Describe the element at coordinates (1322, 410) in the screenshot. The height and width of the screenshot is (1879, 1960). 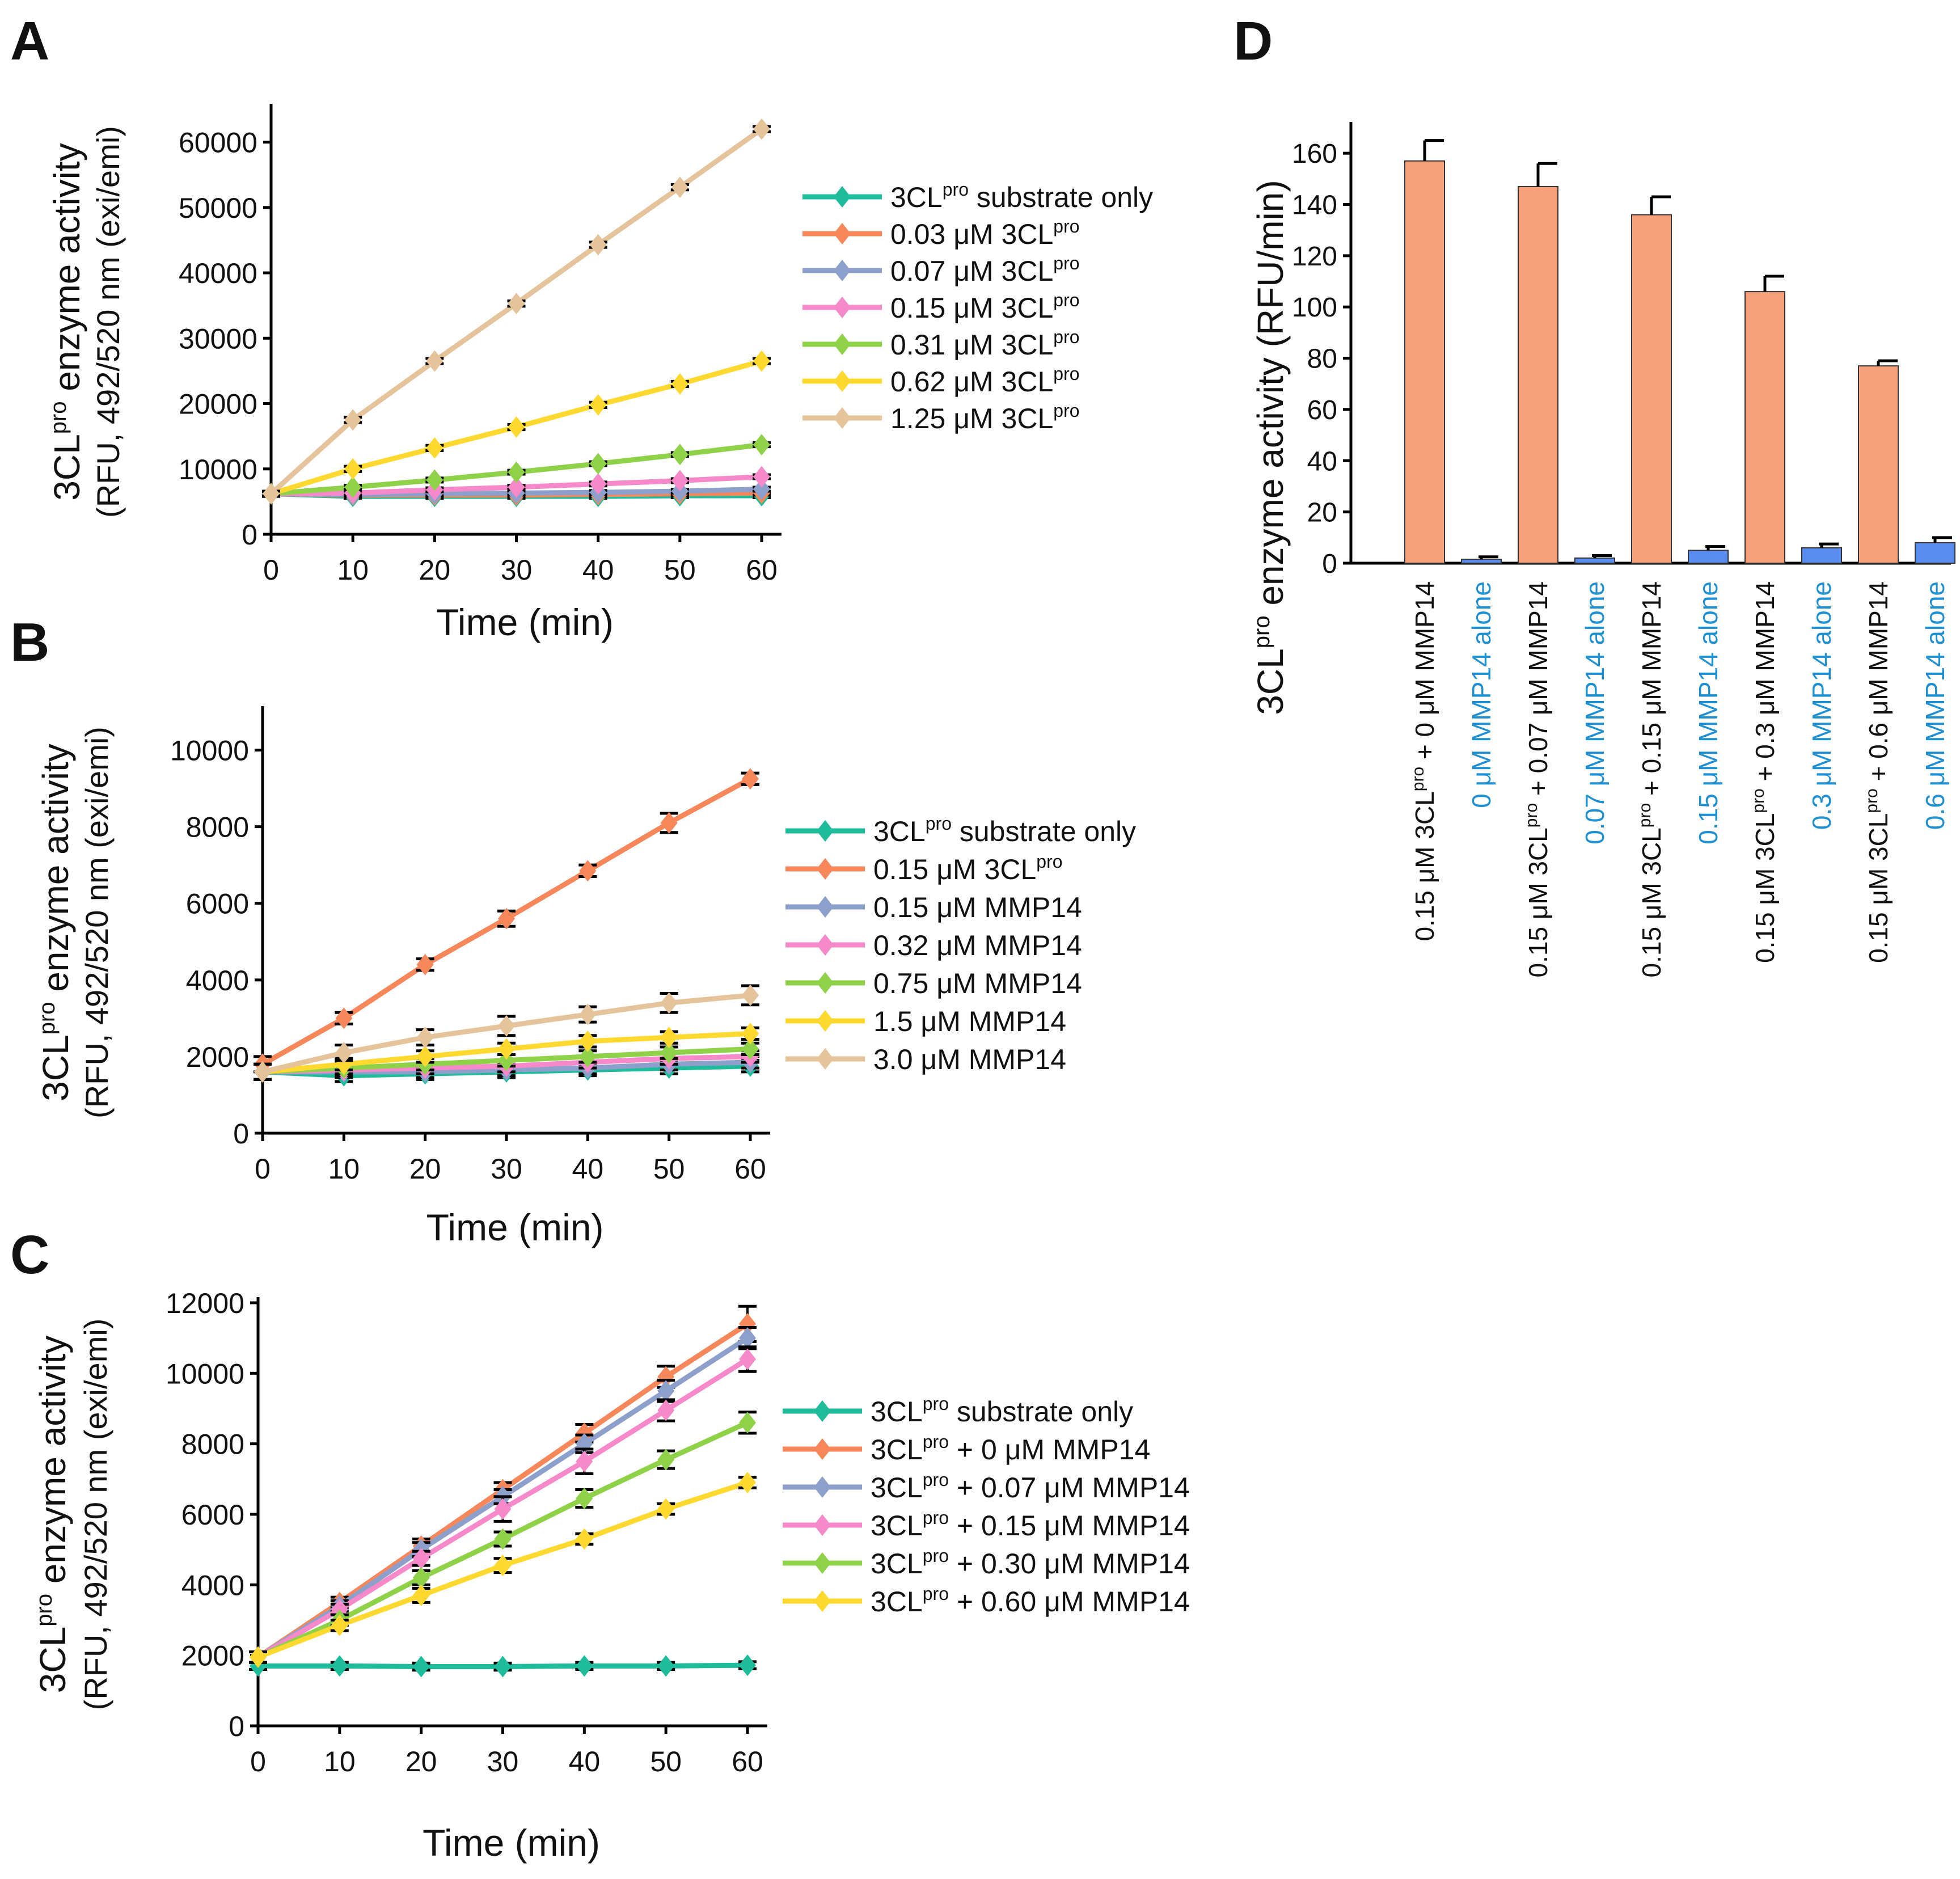
I see `y-tick-label: 60` at that location.